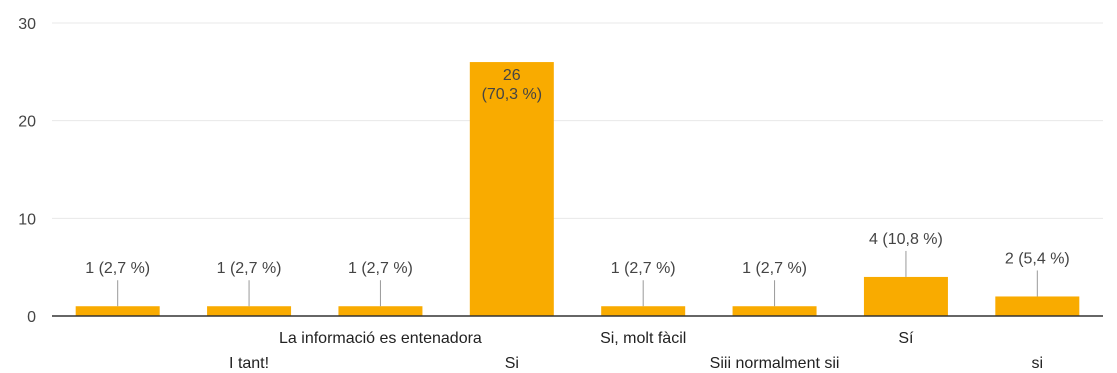 The width and height of the screenshot is (1117, 373). What do you see at coordinates (643, 338) in the screenshot?
I see `category-label: Si, molt fàcil` at bounding box center [643, 338].